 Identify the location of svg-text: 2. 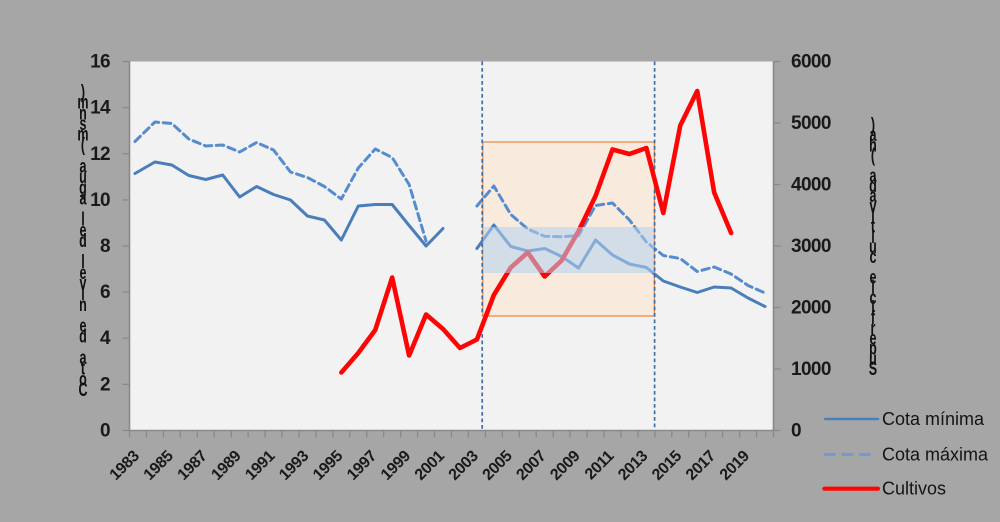
(105, 384).